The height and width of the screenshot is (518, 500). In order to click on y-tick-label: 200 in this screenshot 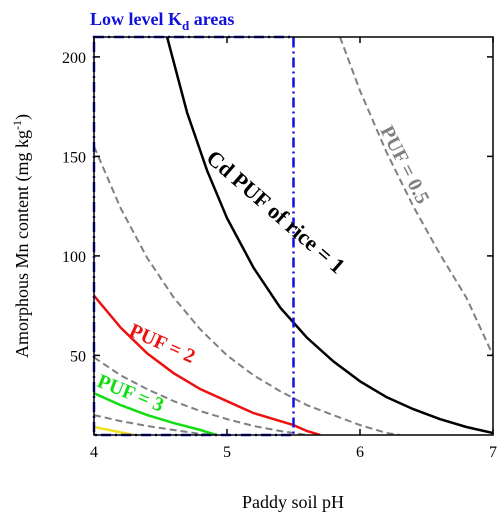, I will do `click(74, 58)`.